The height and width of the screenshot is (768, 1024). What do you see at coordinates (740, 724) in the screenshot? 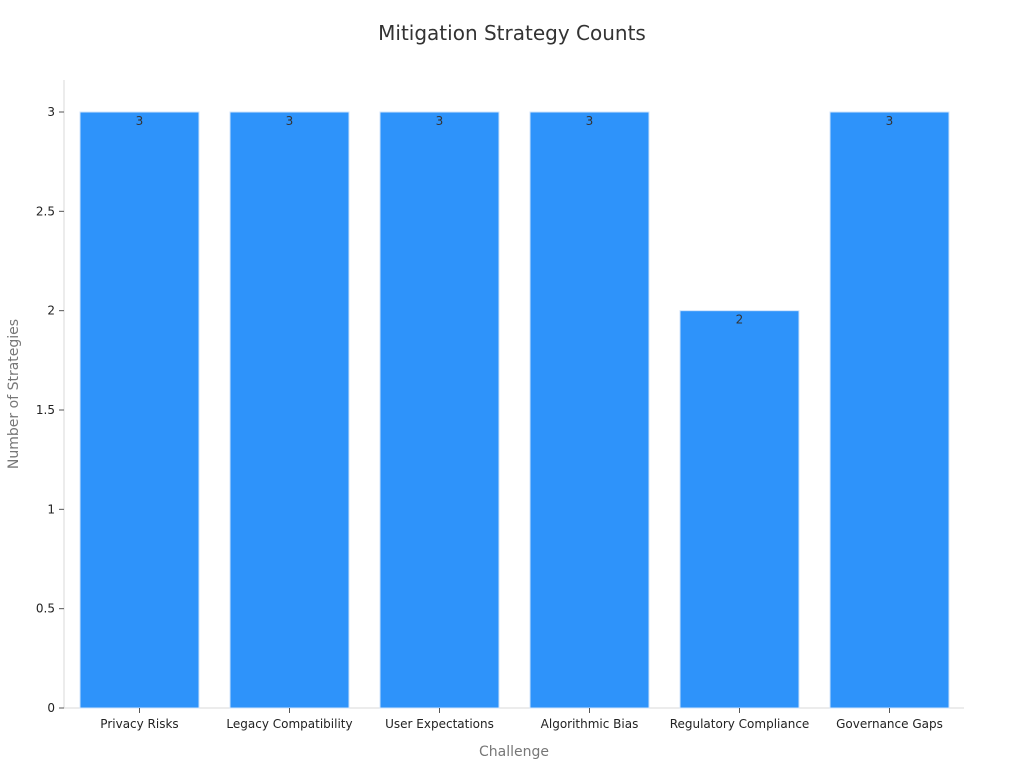
I see `x-tick-label: Regulatory Compliance` at bounding box center [740, 724].